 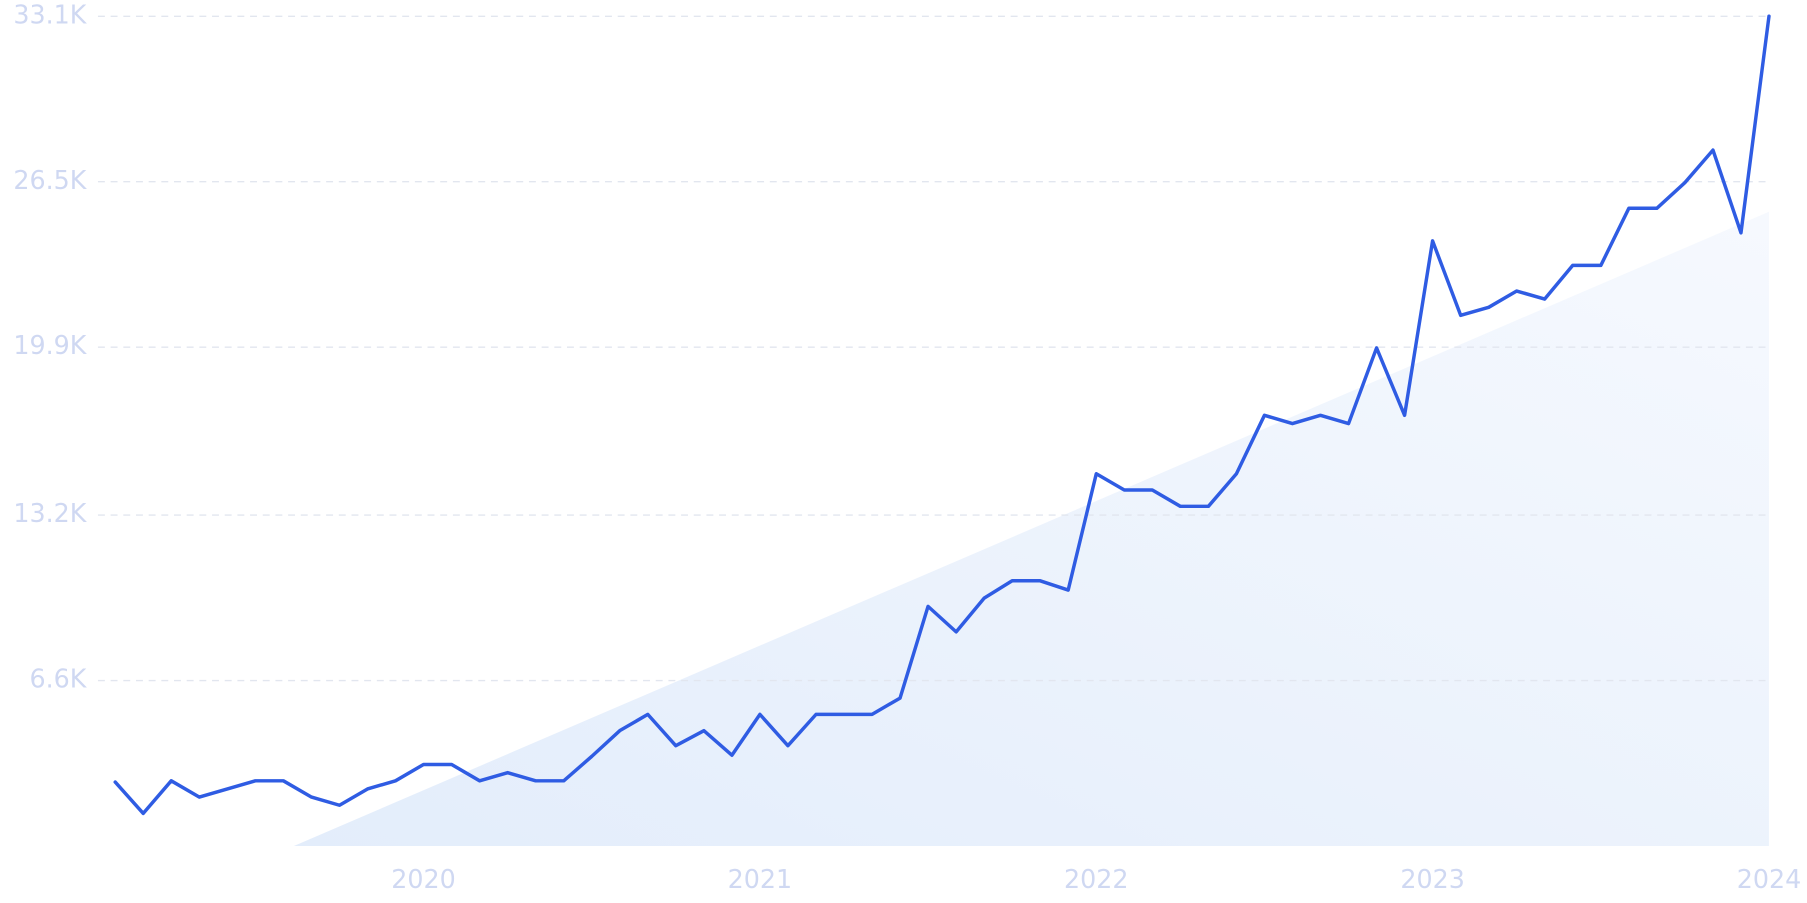 I want to click on x-tick-label: 2024, so click(x=1769, y=880).